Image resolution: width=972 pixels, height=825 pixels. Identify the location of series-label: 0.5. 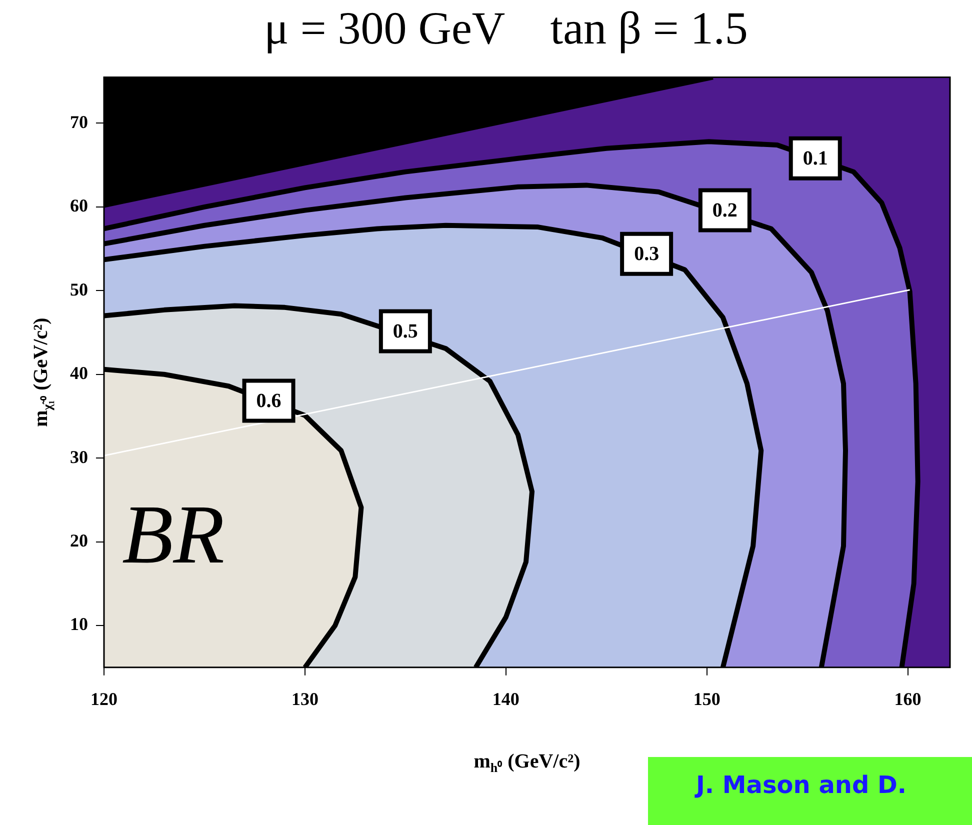
(405, 331).